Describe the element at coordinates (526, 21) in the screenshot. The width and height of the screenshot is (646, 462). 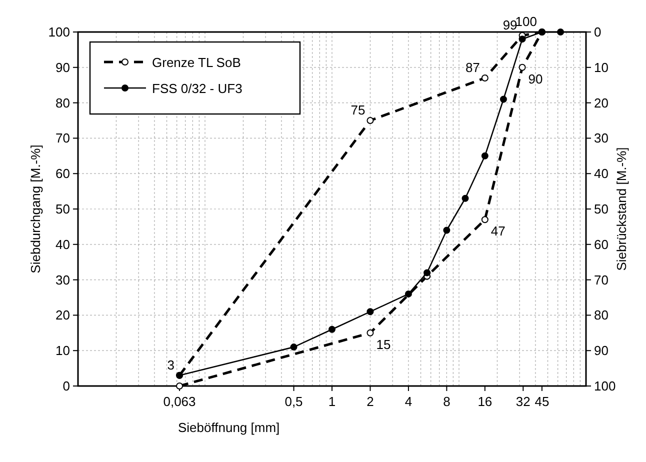
I see `annotation: 100` at that location.